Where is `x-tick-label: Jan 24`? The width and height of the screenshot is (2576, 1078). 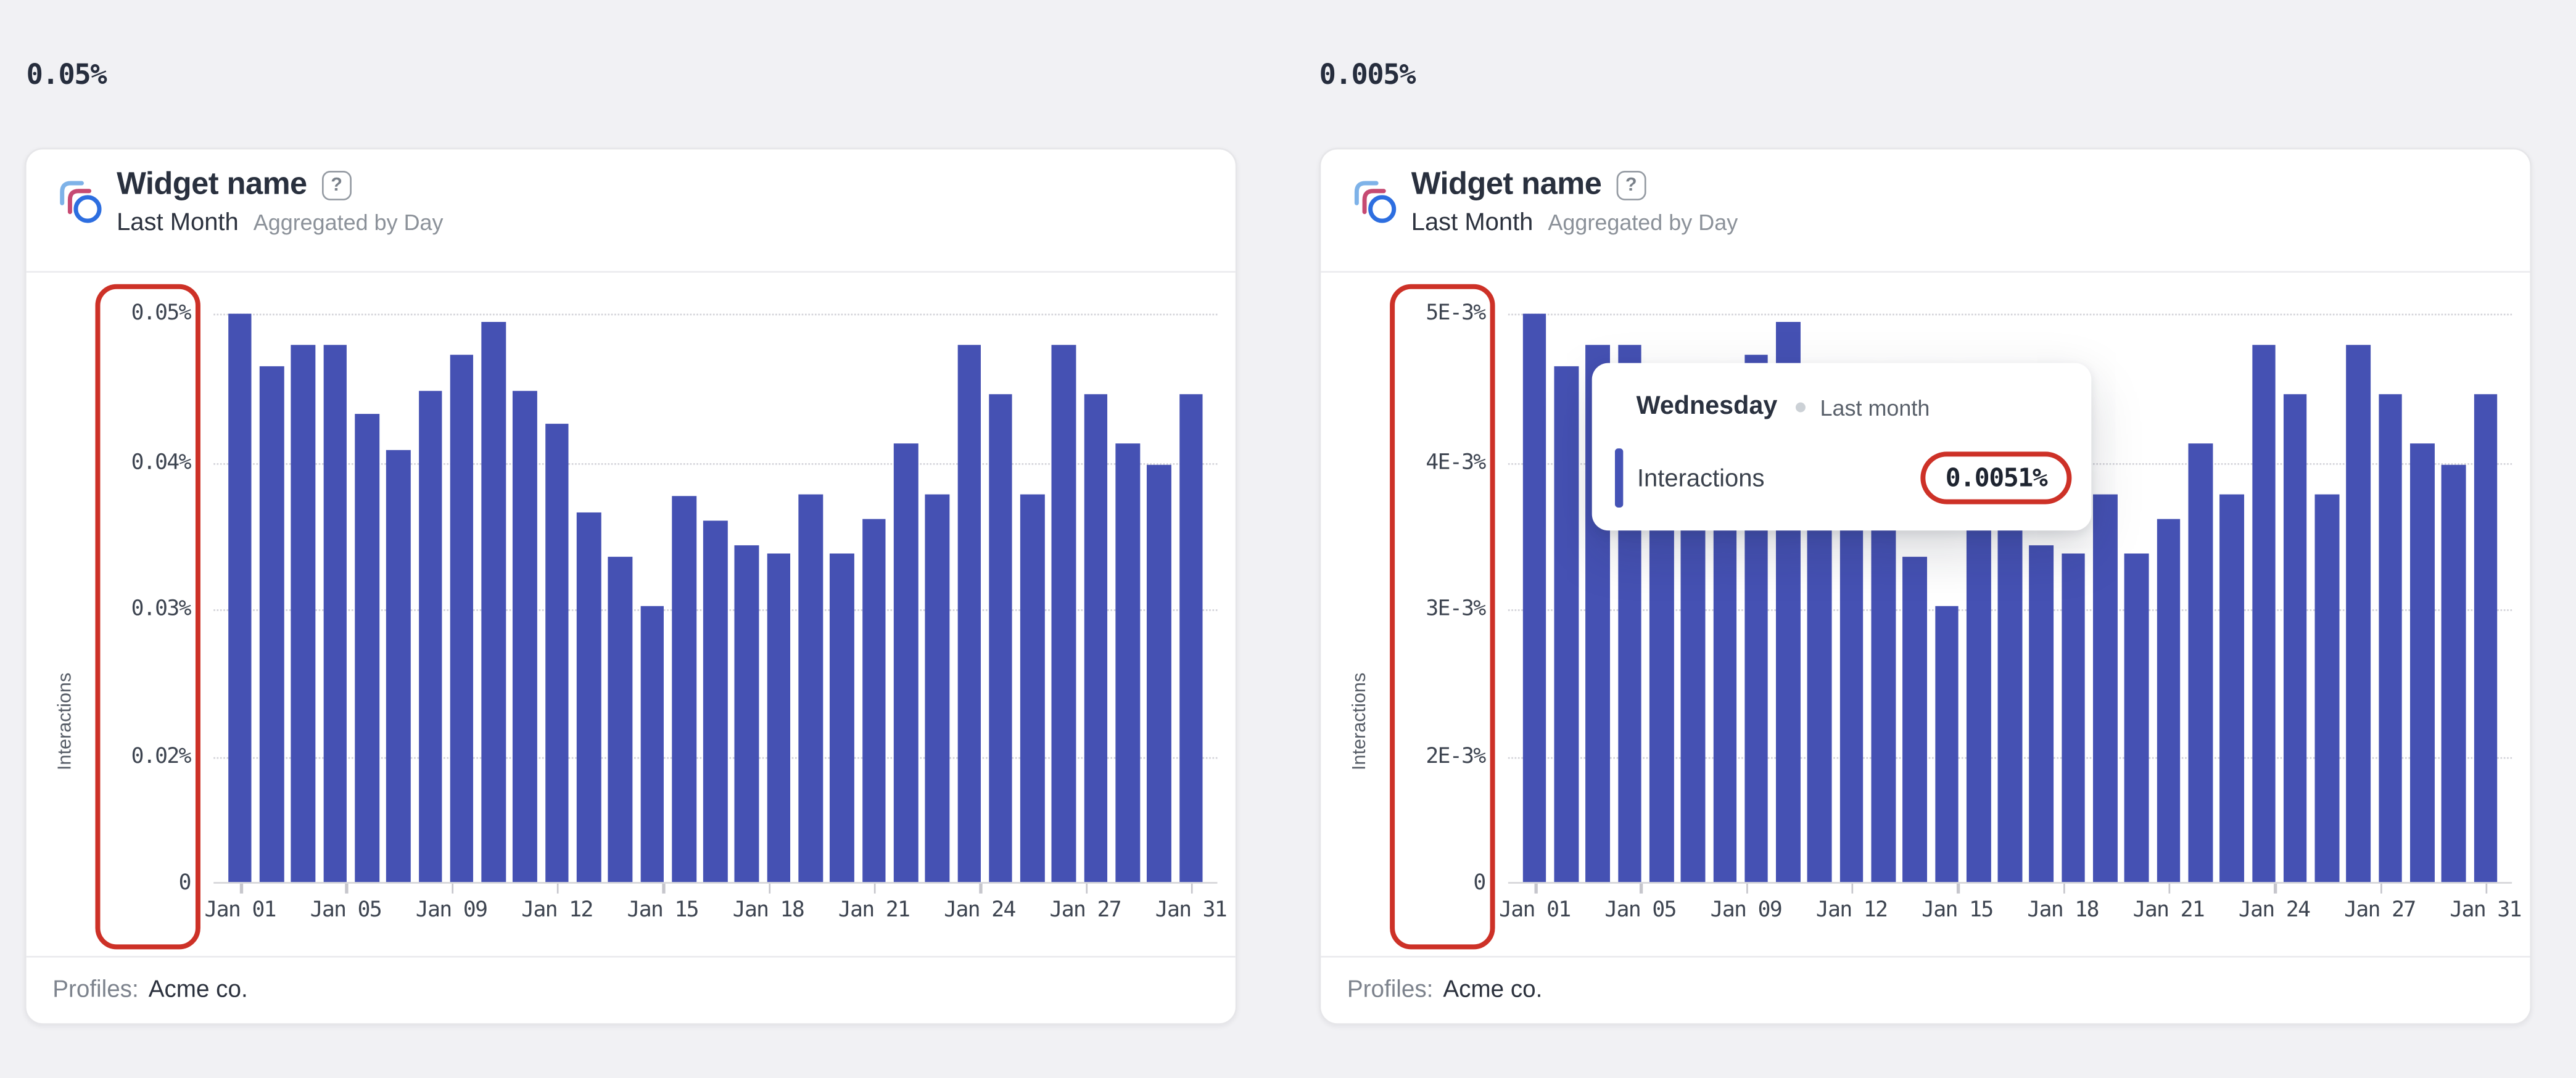 x-tick-label: Jan 24 is located at coordinates (2274, 910).